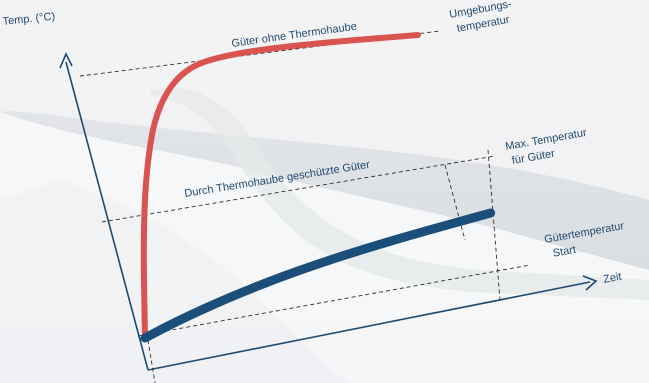  What do you see at coordinates (564, 252) in the screenshot?
I see `annotation-start-temp-line2: Start` at bounding box center [564, 252].